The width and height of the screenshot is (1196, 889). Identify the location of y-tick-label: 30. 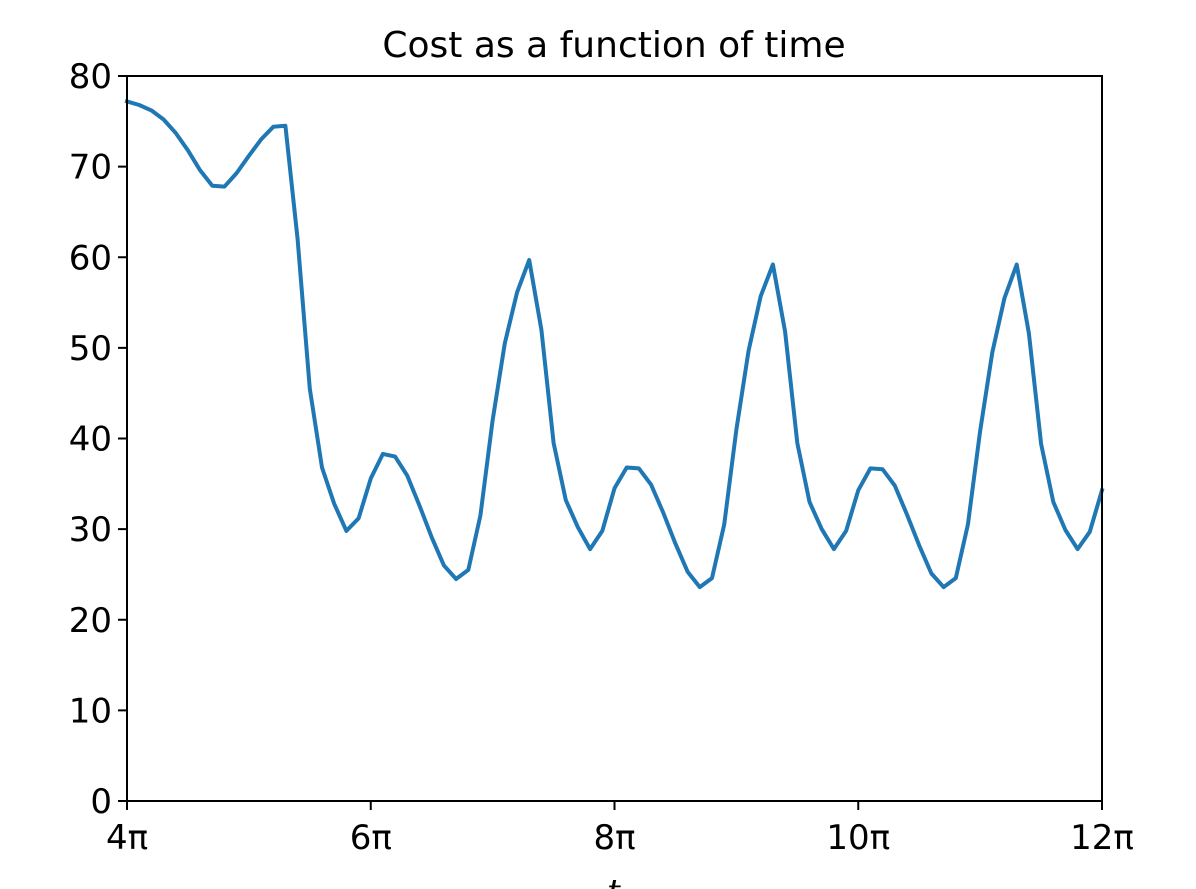
(90, 530).